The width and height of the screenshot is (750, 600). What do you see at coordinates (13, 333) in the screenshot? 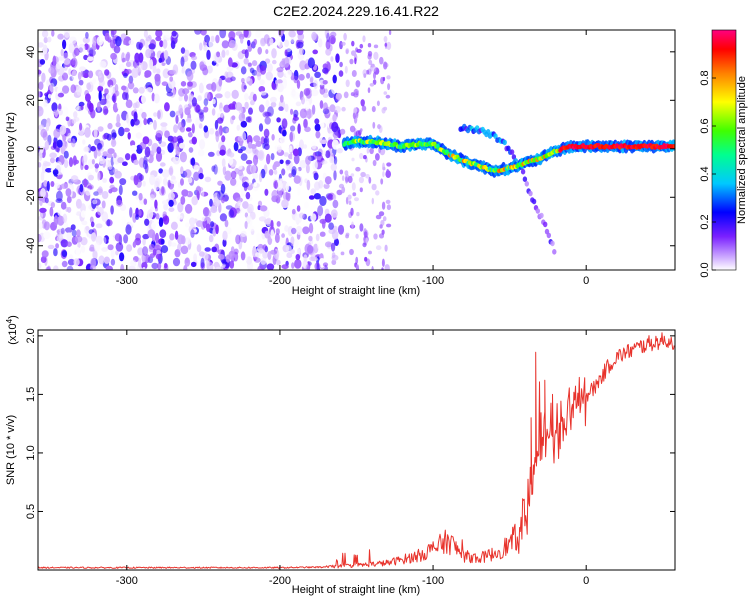
I see `snr-y-multiplier-base: (x10` at bounding box center [13, 333].